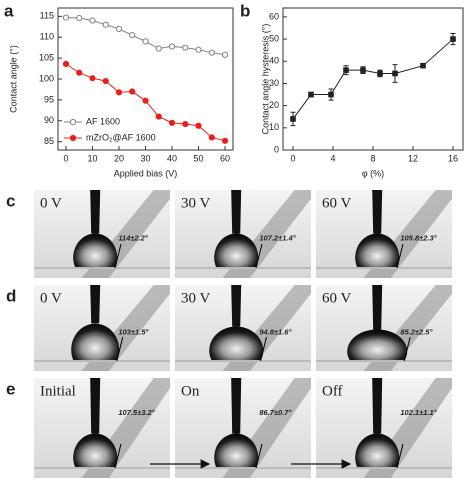  Describe the element at coordinates (136, 412) in the screenshot. I see `contact-angle-label: 107.5±3.2°` at that location.